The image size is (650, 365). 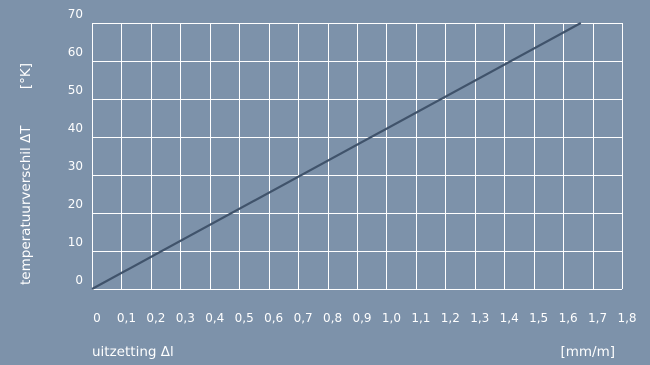 I want to click on x-tick-label: 1,7, so click(x=597, y=318).